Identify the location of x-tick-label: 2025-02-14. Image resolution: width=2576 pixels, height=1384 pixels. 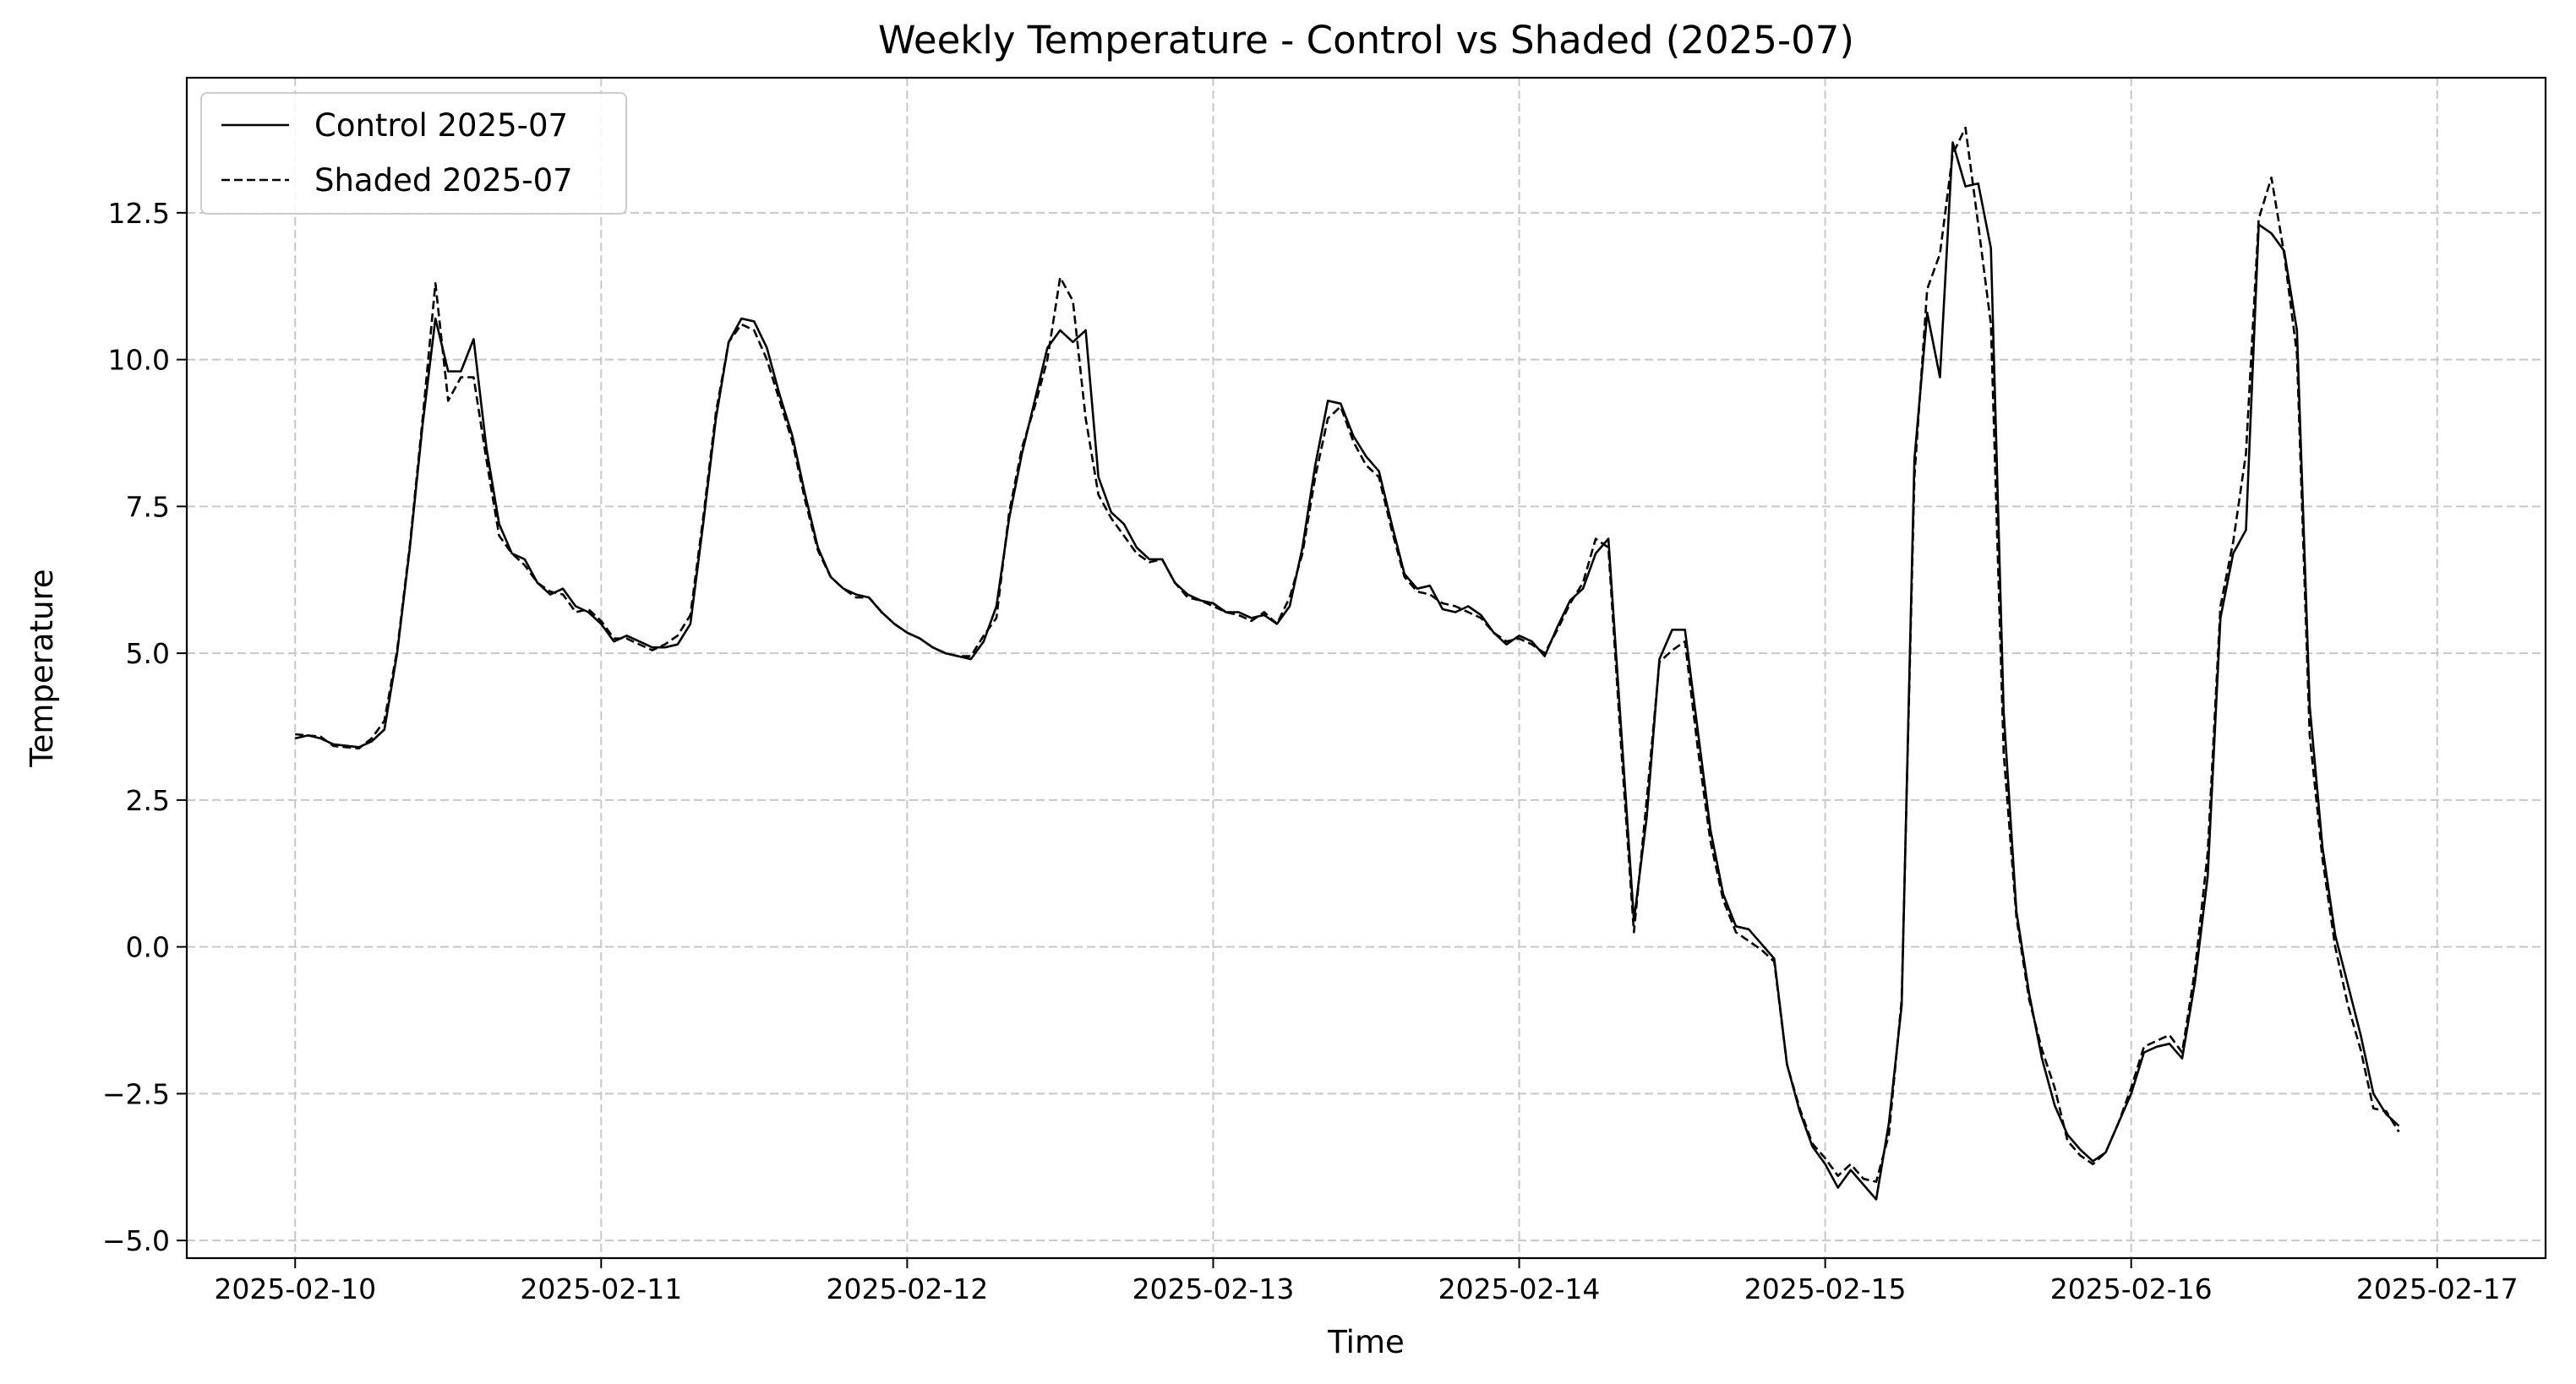
(1519, 1288).